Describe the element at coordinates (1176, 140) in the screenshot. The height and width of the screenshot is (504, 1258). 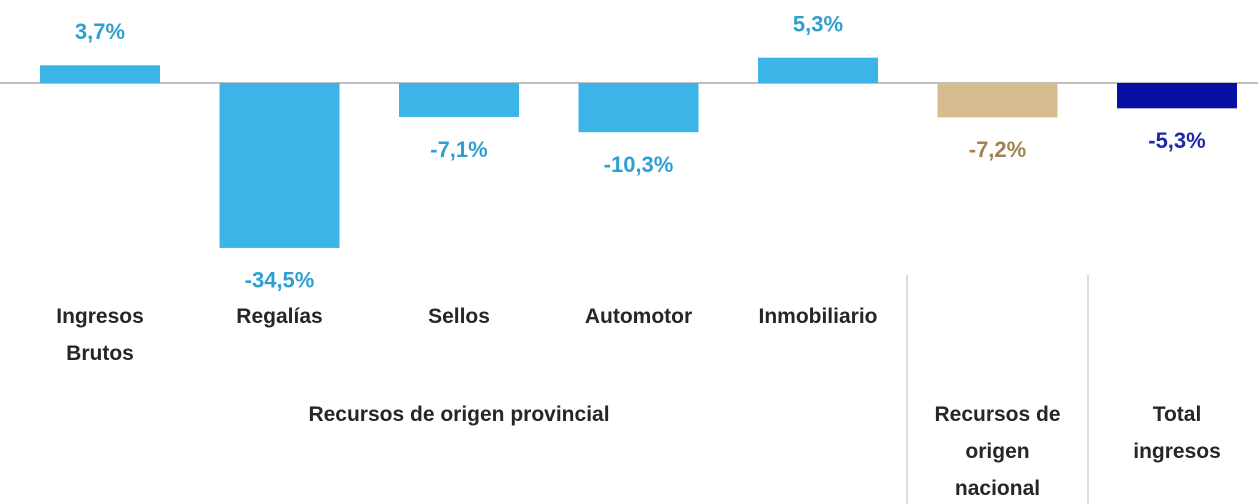
I see `value-label: -5,3%` at that location.